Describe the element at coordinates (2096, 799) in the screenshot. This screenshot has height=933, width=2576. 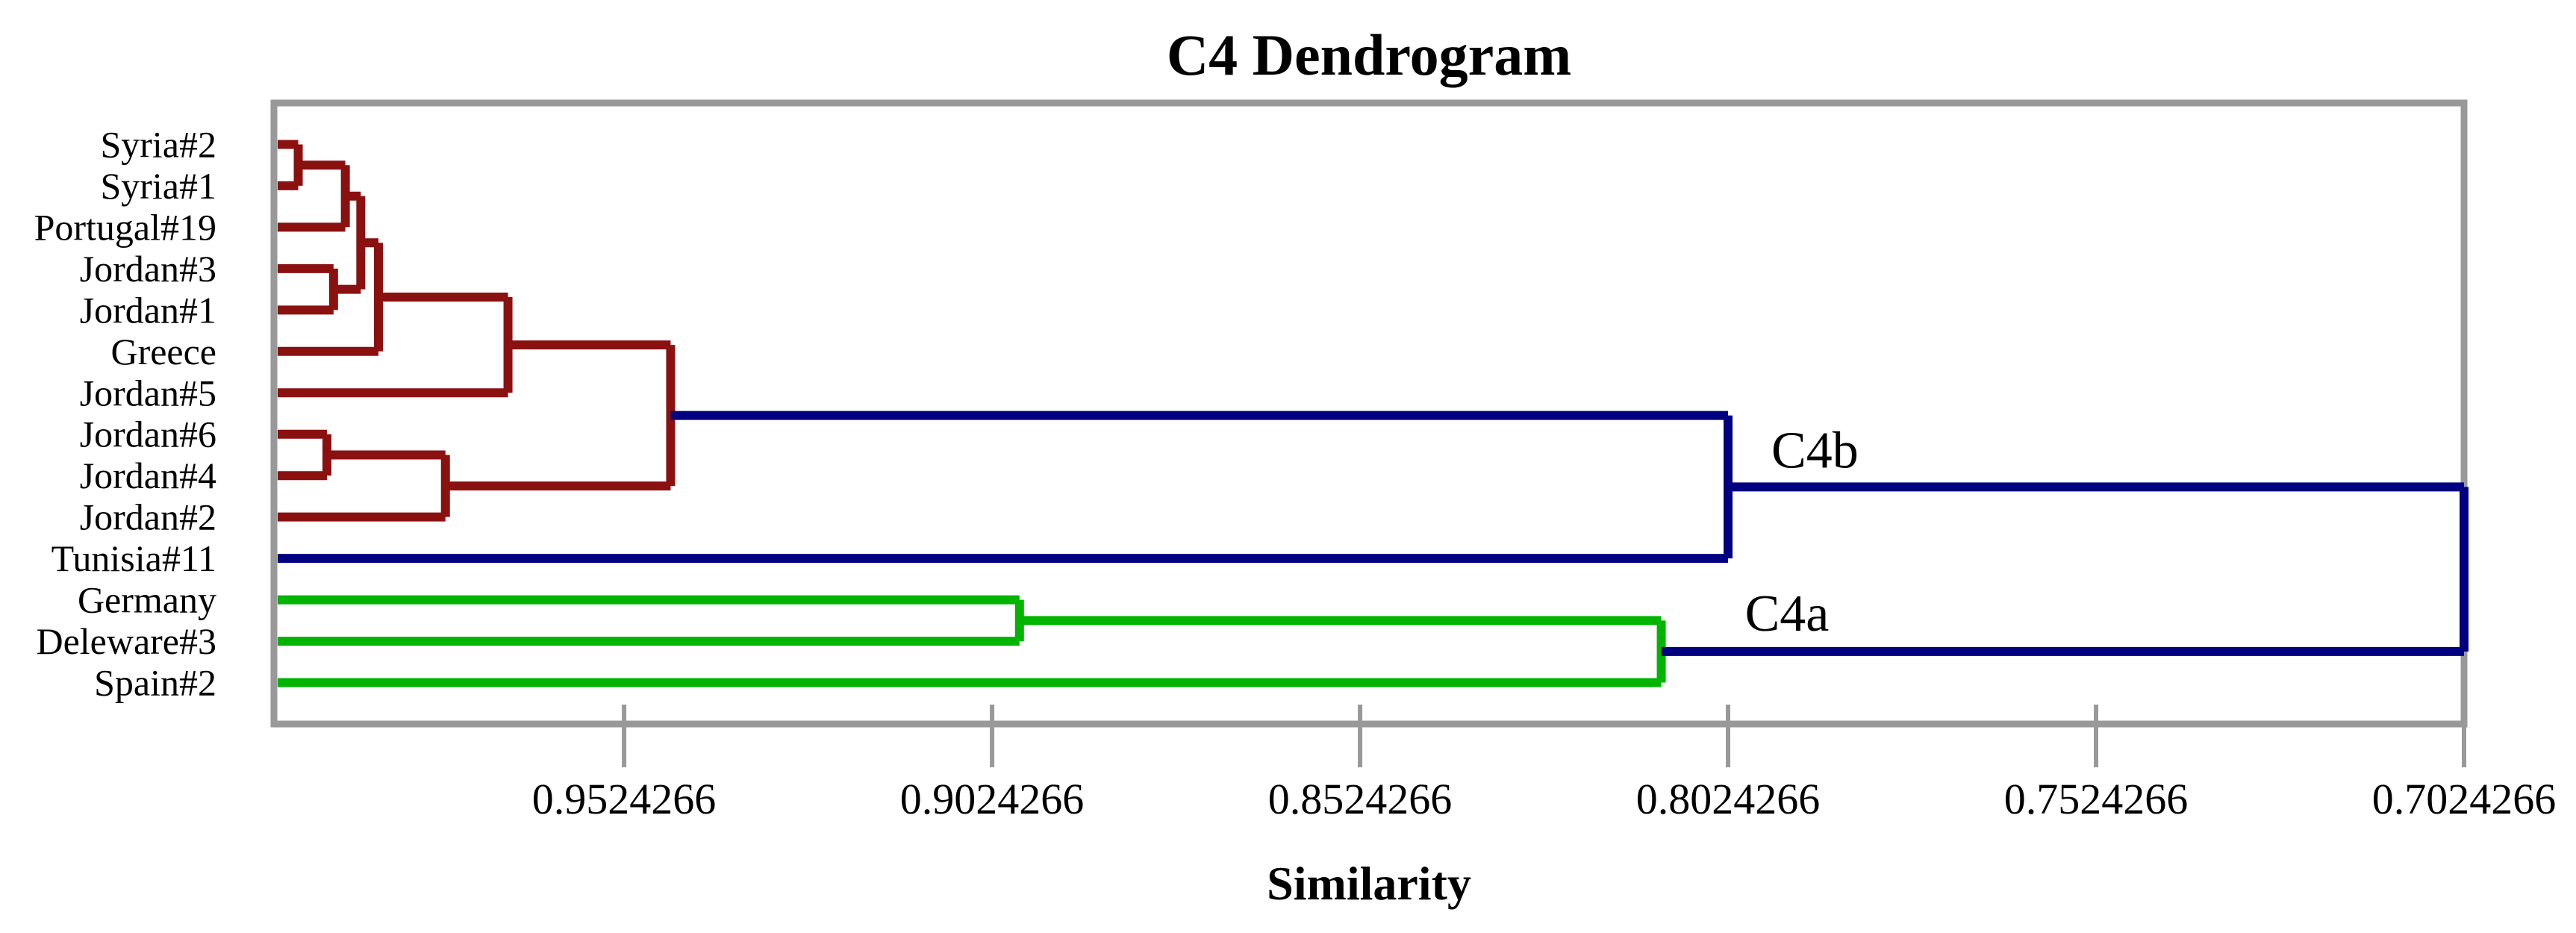
I see `axis-tick-label: 0.7524266` at that location.